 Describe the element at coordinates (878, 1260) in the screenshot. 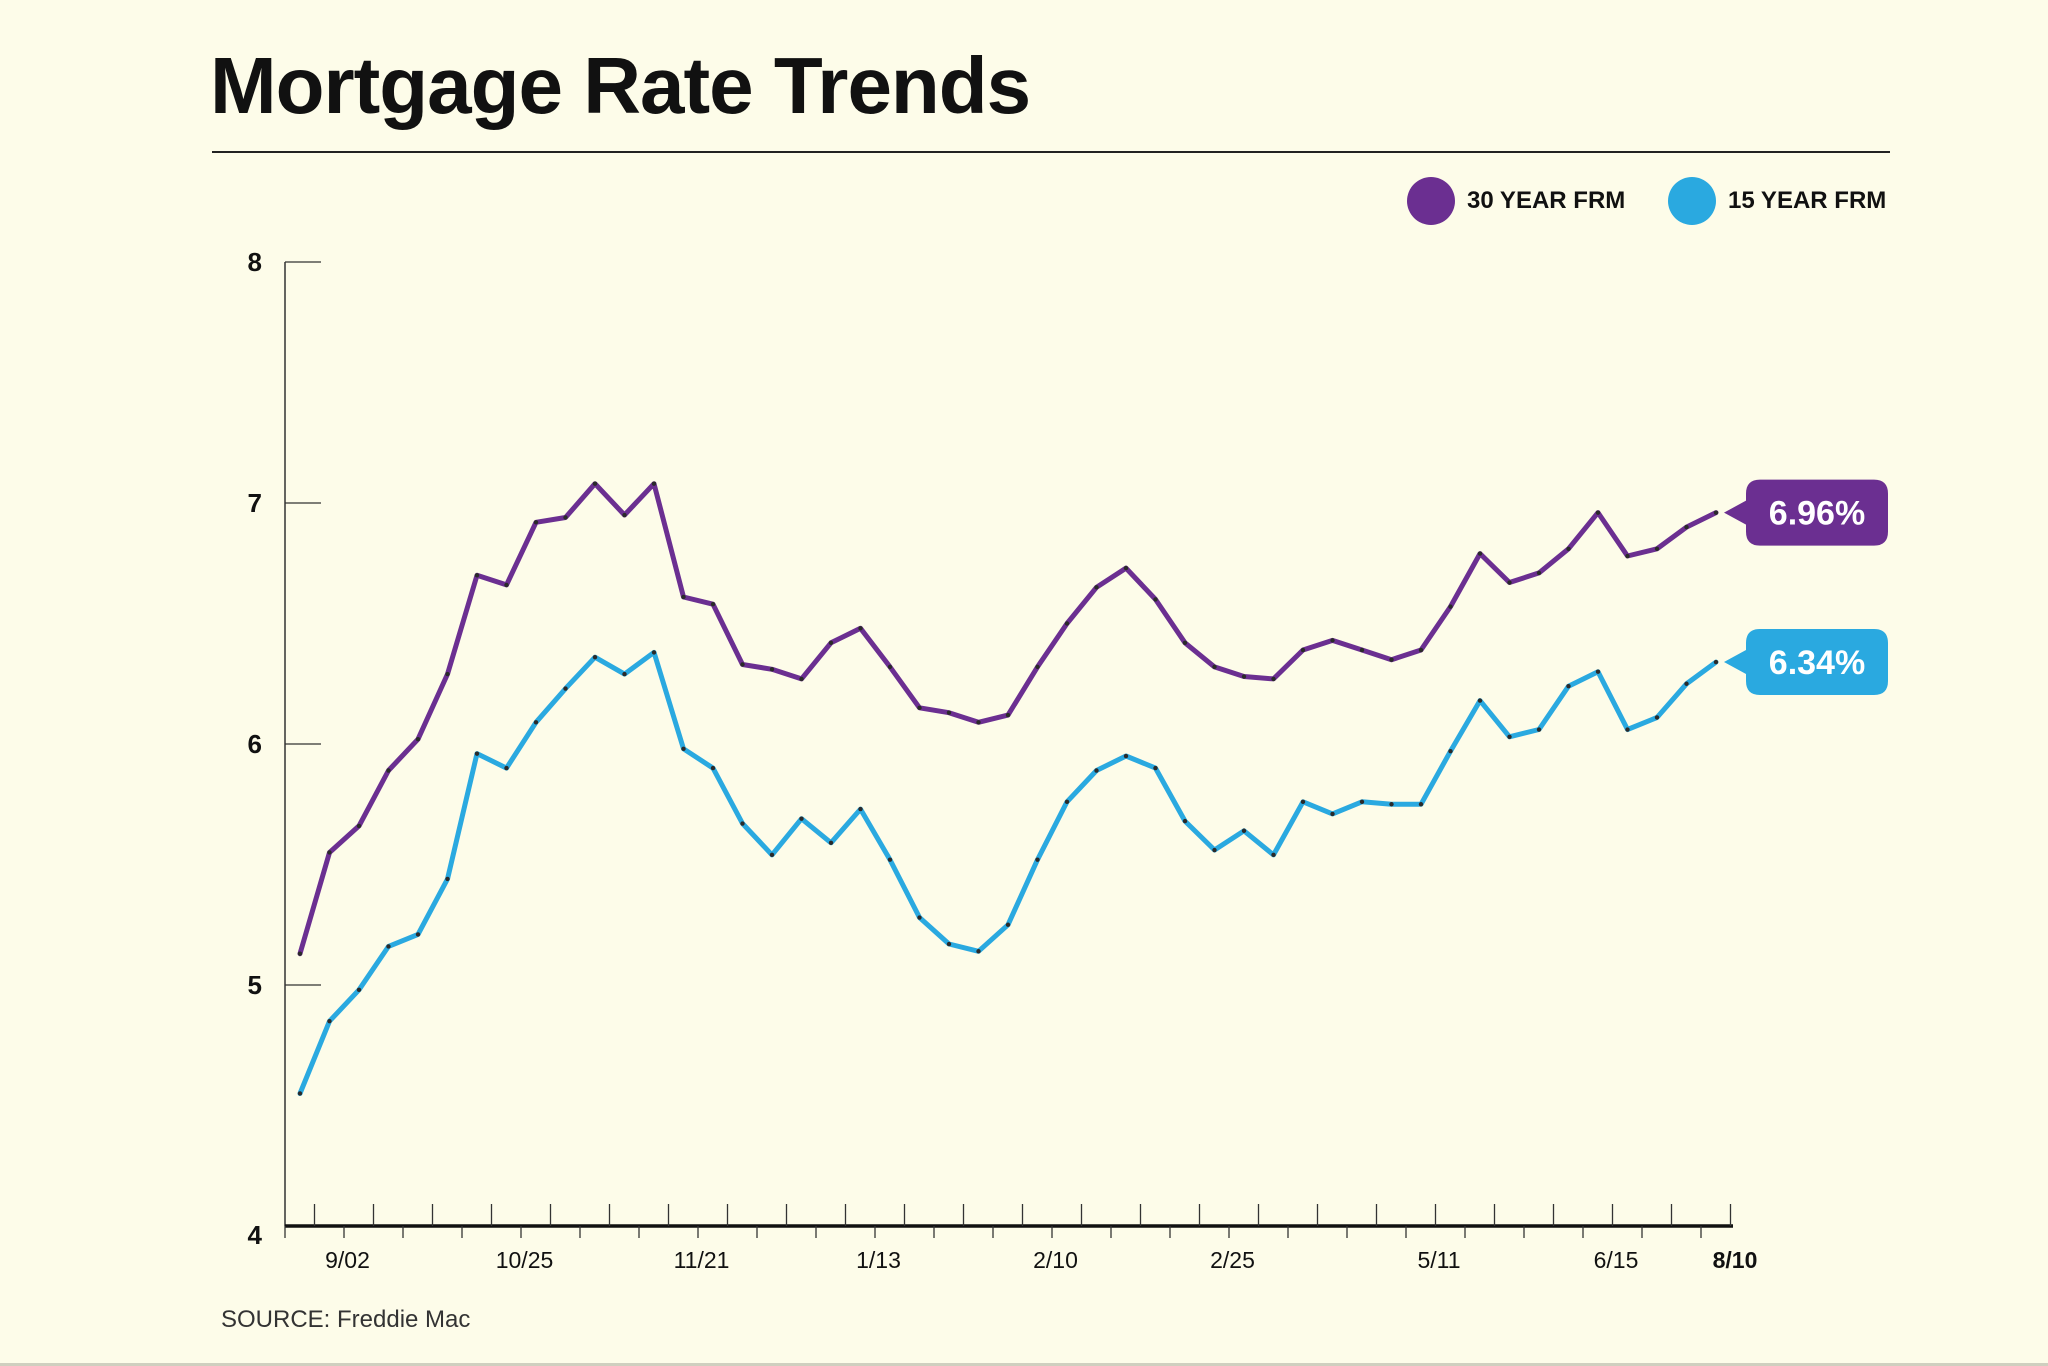

I see `x-tick-label: 1/13` at that location.